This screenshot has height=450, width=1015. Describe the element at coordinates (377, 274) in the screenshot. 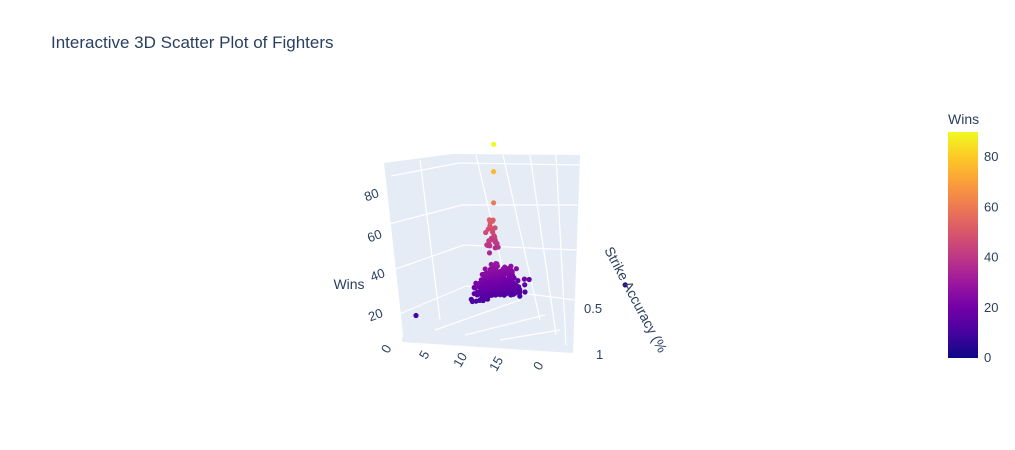

I see `z-tick-40: 40` at that location.